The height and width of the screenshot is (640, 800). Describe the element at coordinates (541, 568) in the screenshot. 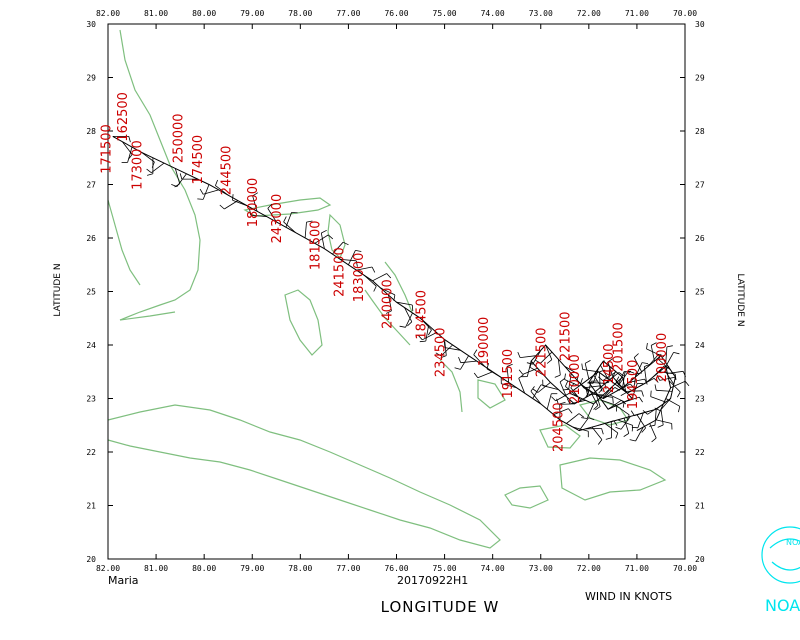

I see `lon-tick-label-bottom: 73.00` at that location.